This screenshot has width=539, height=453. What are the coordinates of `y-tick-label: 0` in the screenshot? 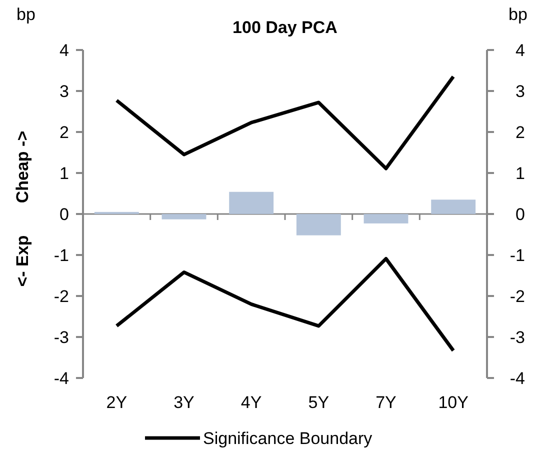 It's located at (64, 214).